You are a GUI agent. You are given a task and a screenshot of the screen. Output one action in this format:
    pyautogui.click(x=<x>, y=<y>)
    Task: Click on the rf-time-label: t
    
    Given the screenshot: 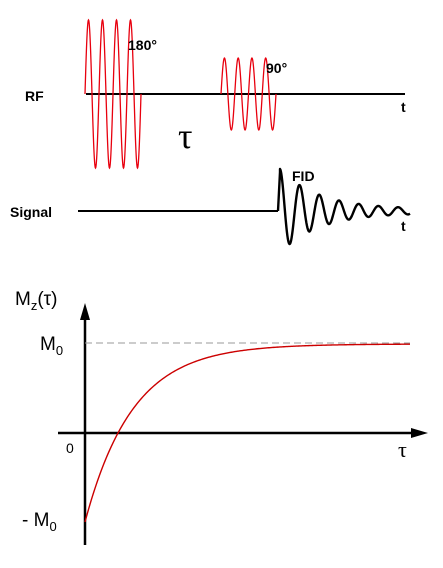 What is the action you would take?
    pyautogui.click(x=403, y=107)
    